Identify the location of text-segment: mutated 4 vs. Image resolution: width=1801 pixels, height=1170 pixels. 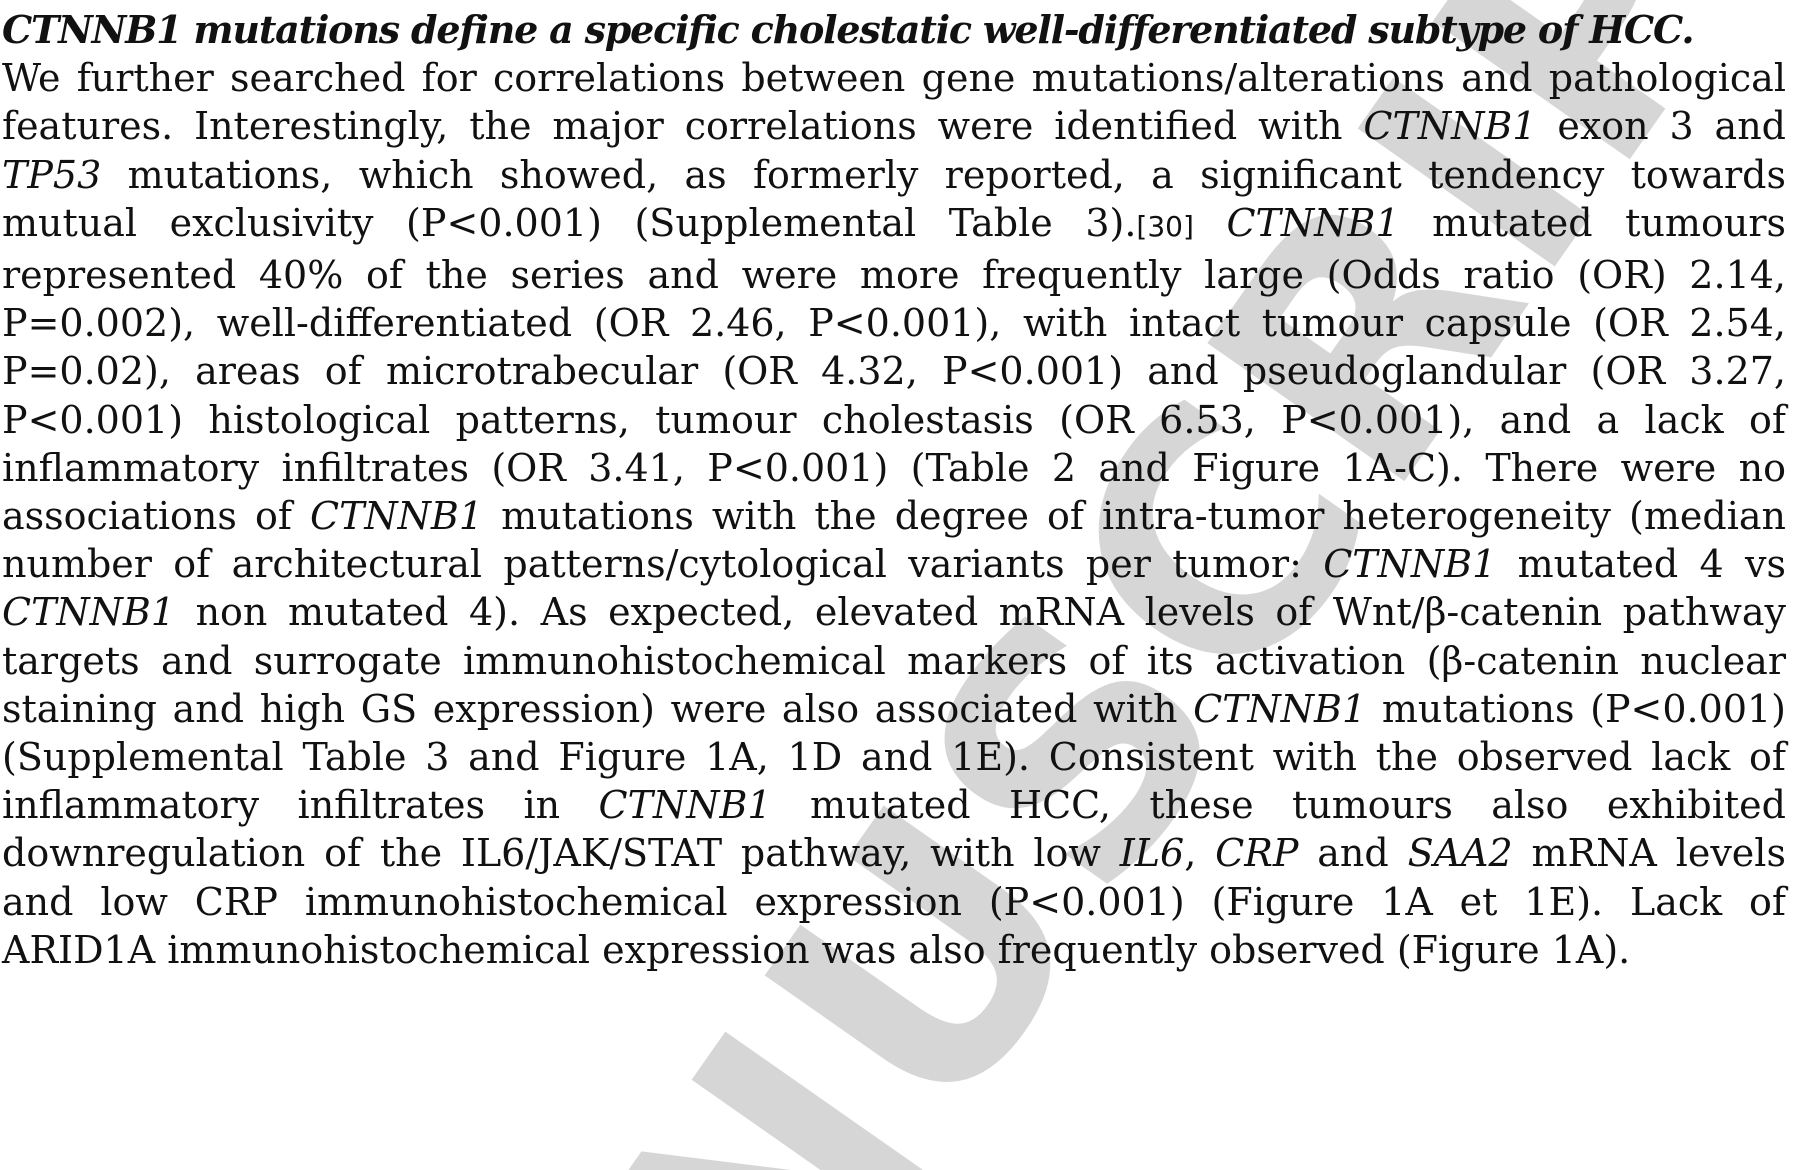
(1651, 564).